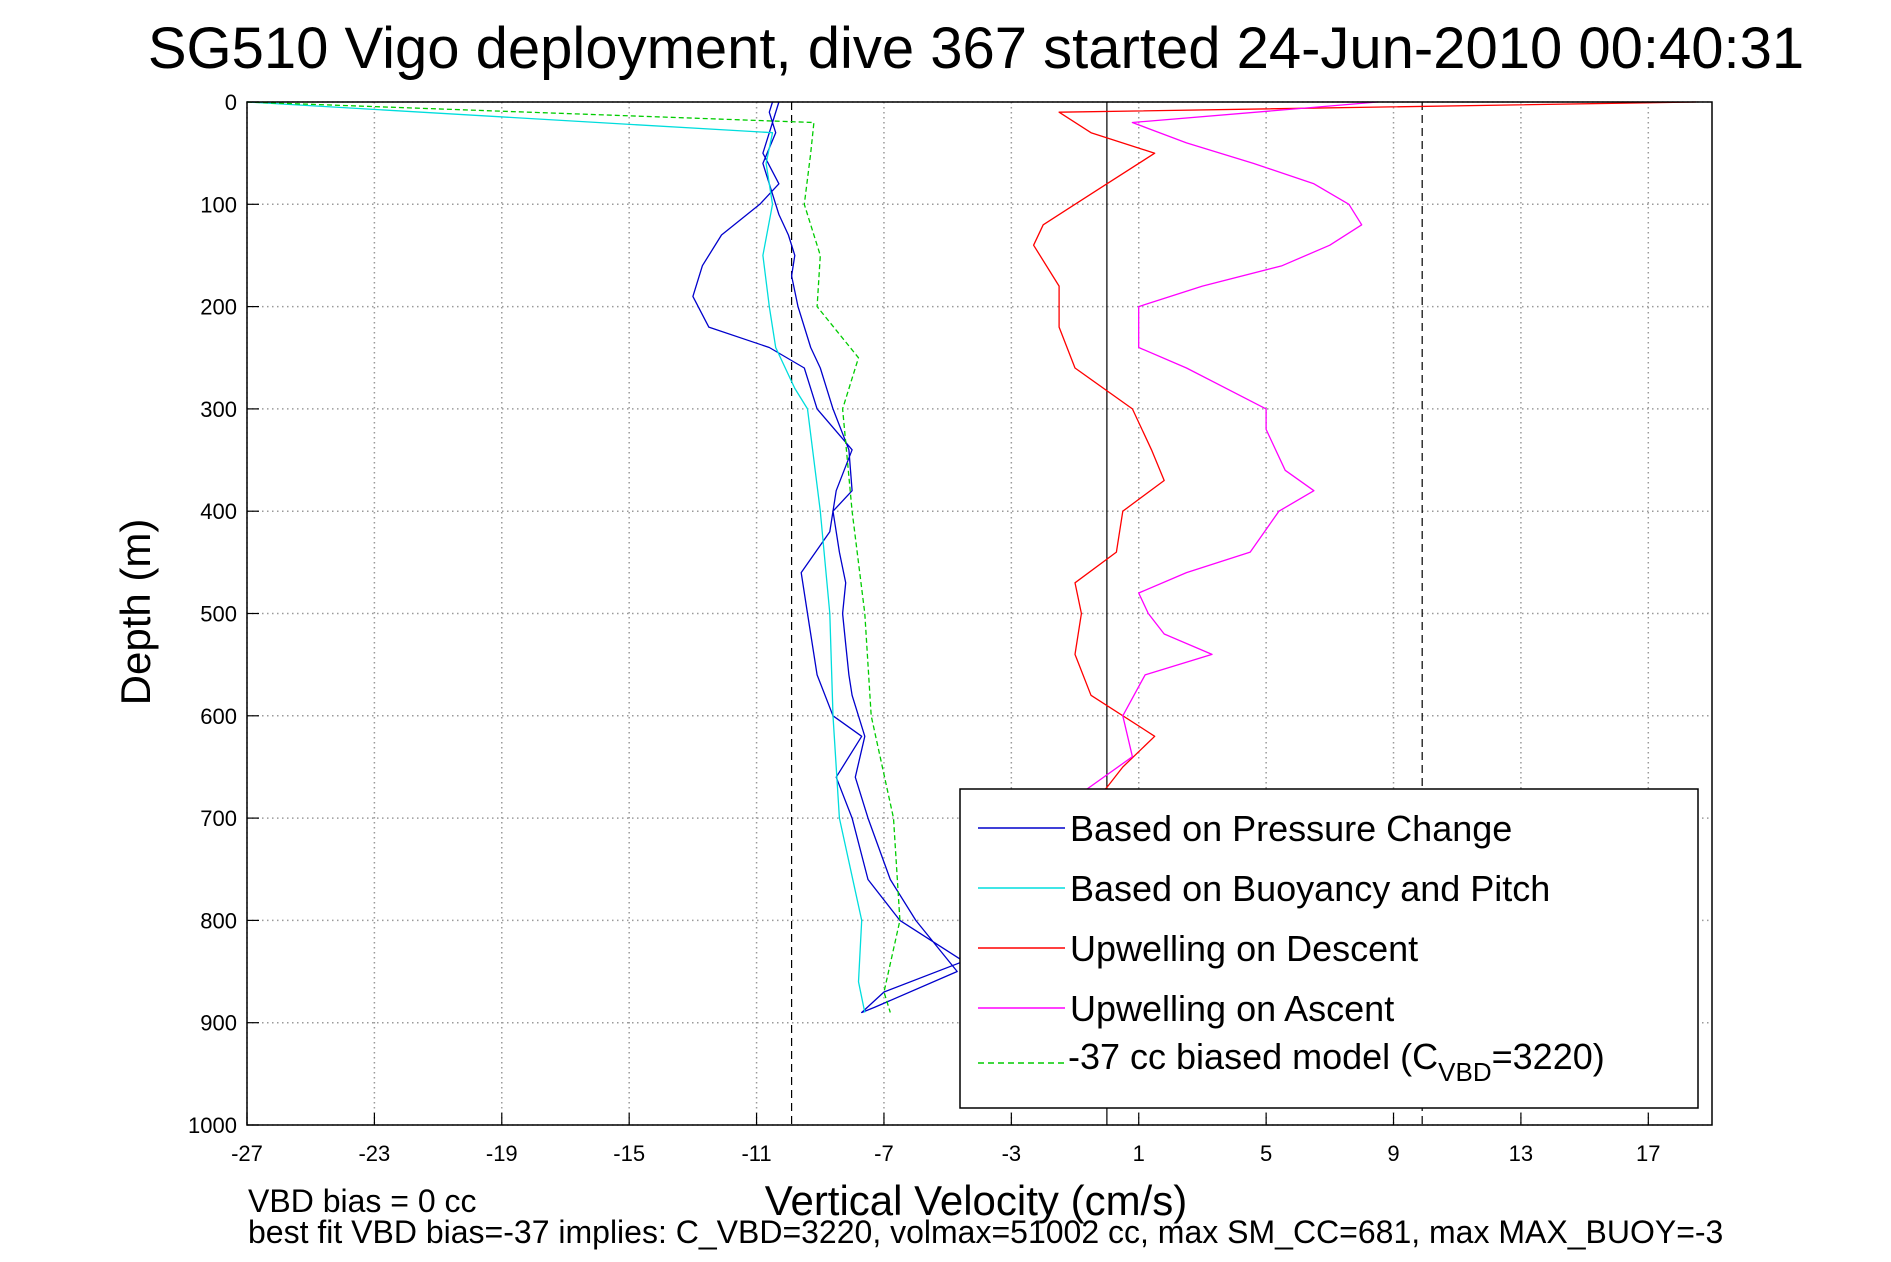 This screenshot has width=1891, height=1262. I want to click on x-tick-labels: -27 -23 -19 -15 -11 -7 -3 1 5 9 13 17, so click(945, 1153).